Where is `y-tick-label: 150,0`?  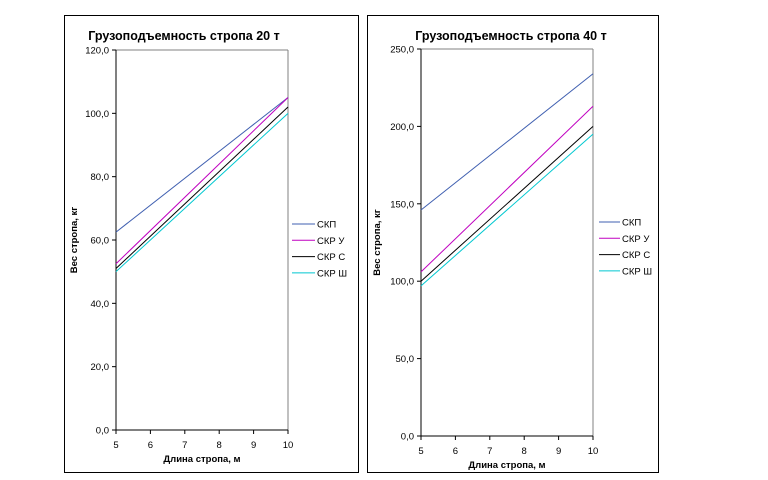 y-tick-label: 150,0 is located at coordinates (402, 204).